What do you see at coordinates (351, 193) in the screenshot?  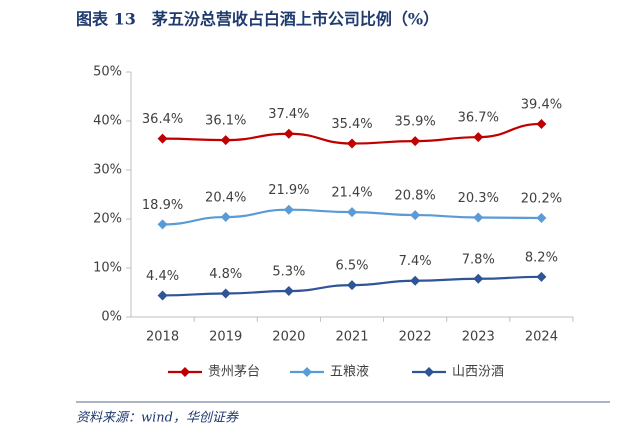 I see `value-label: 21.4%` at bounding box center [351, 193].